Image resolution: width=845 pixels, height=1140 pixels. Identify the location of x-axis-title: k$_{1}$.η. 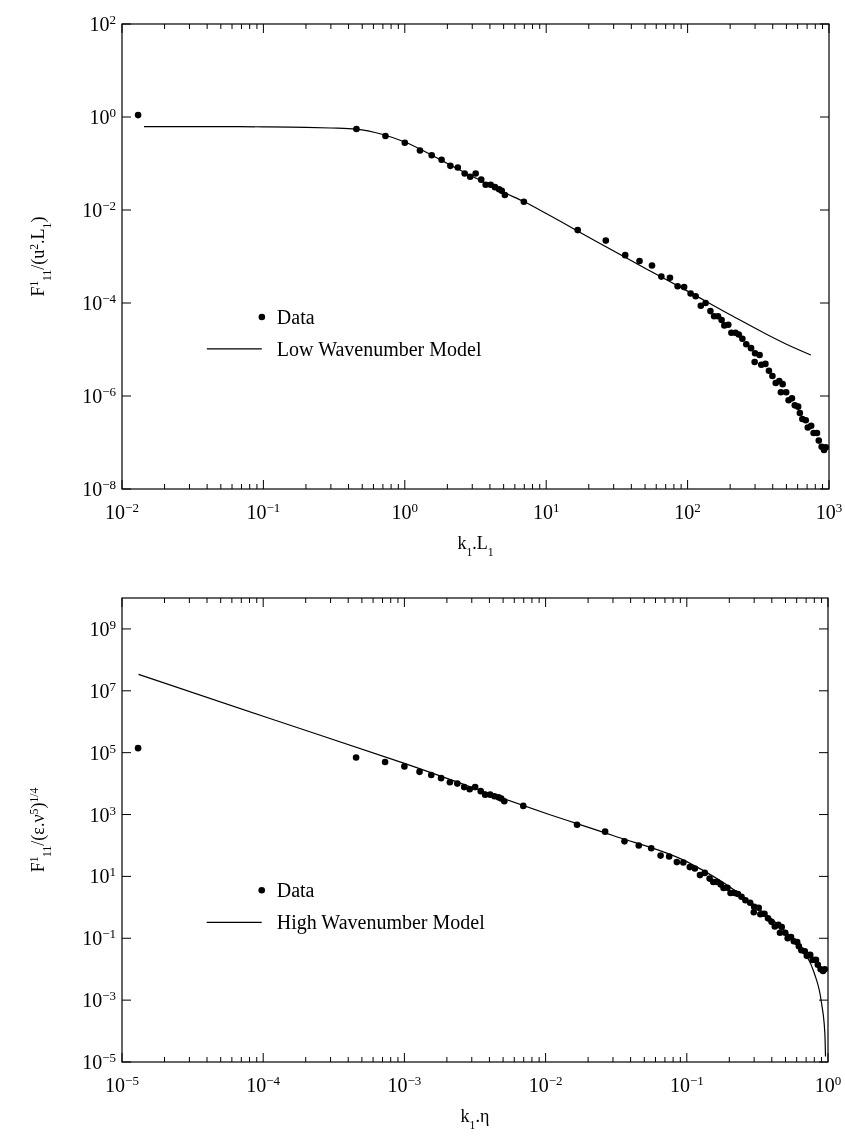
(475, 1119).